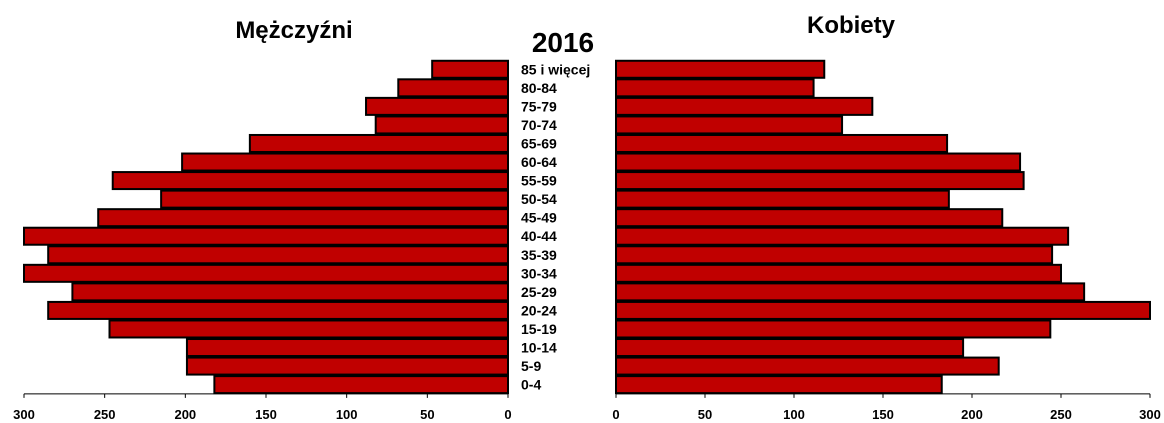 The height and width of the screenshot is (423, 1164). I want to click on category-label-15: 75-79, so click(539, 106).